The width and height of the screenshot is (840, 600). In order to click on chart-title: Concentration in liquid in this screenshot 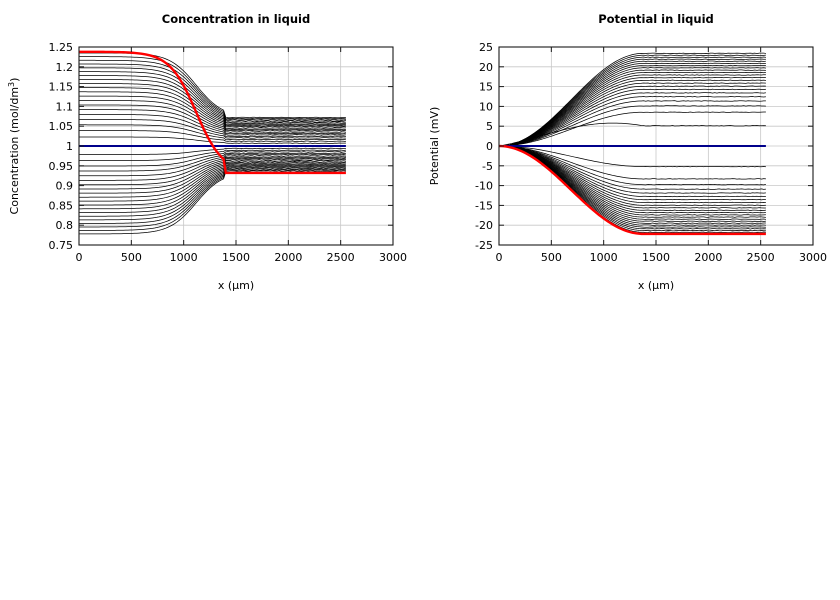, I will do `click(236, 19)`.